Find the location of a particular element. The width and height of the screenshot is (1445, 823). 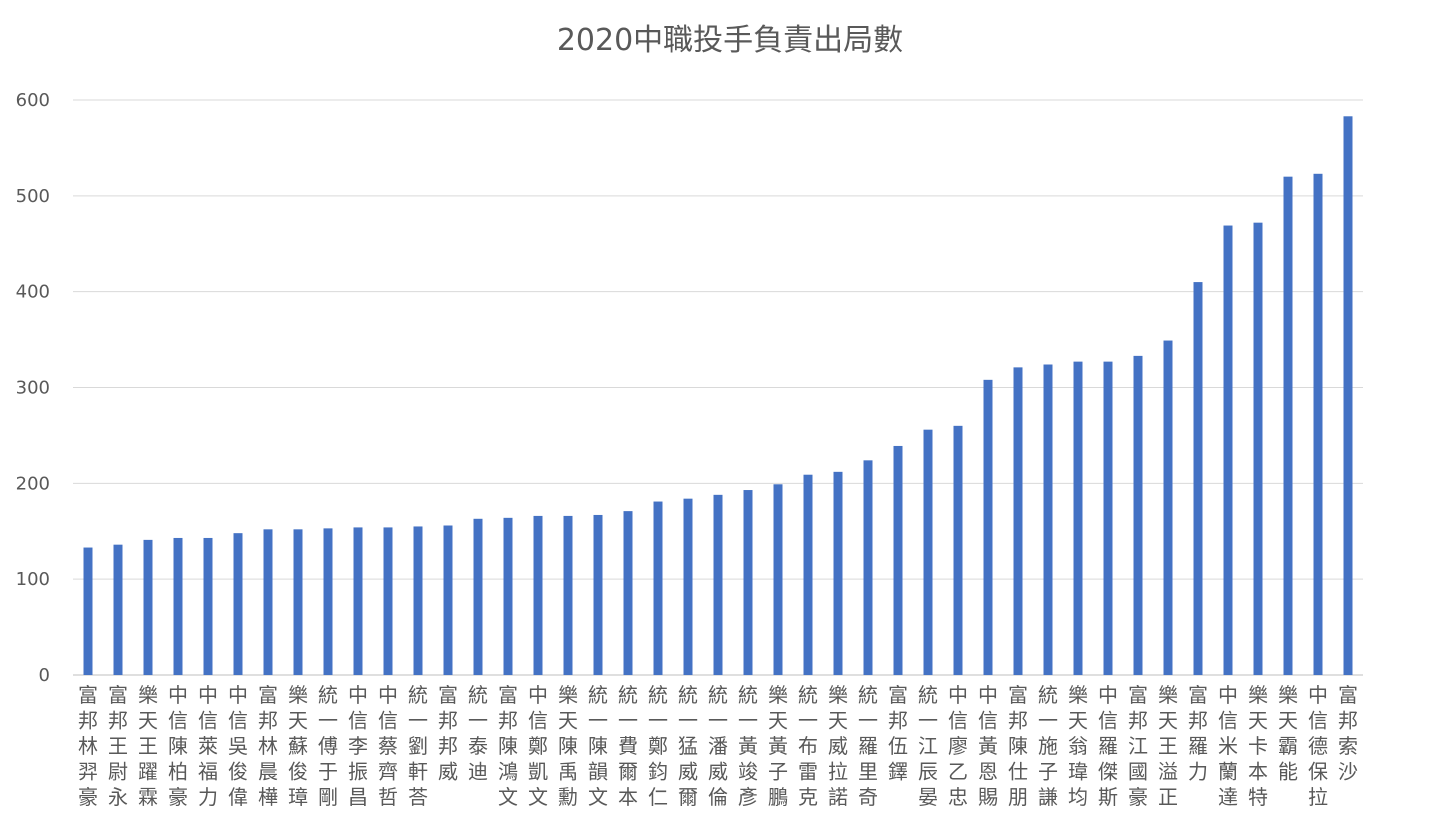

x-category-label: 中信黃恩賜 is located at coordinates (988, 746).